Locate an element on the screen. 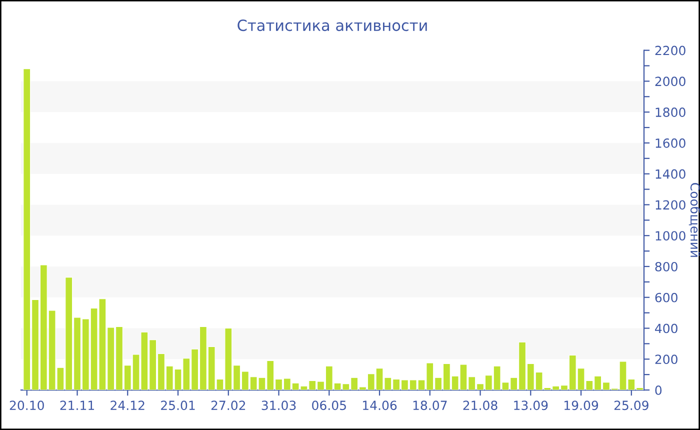 This screenshot has height=430, width=700. x-tick-label: 31.03 is located at coordinates (279, 405).